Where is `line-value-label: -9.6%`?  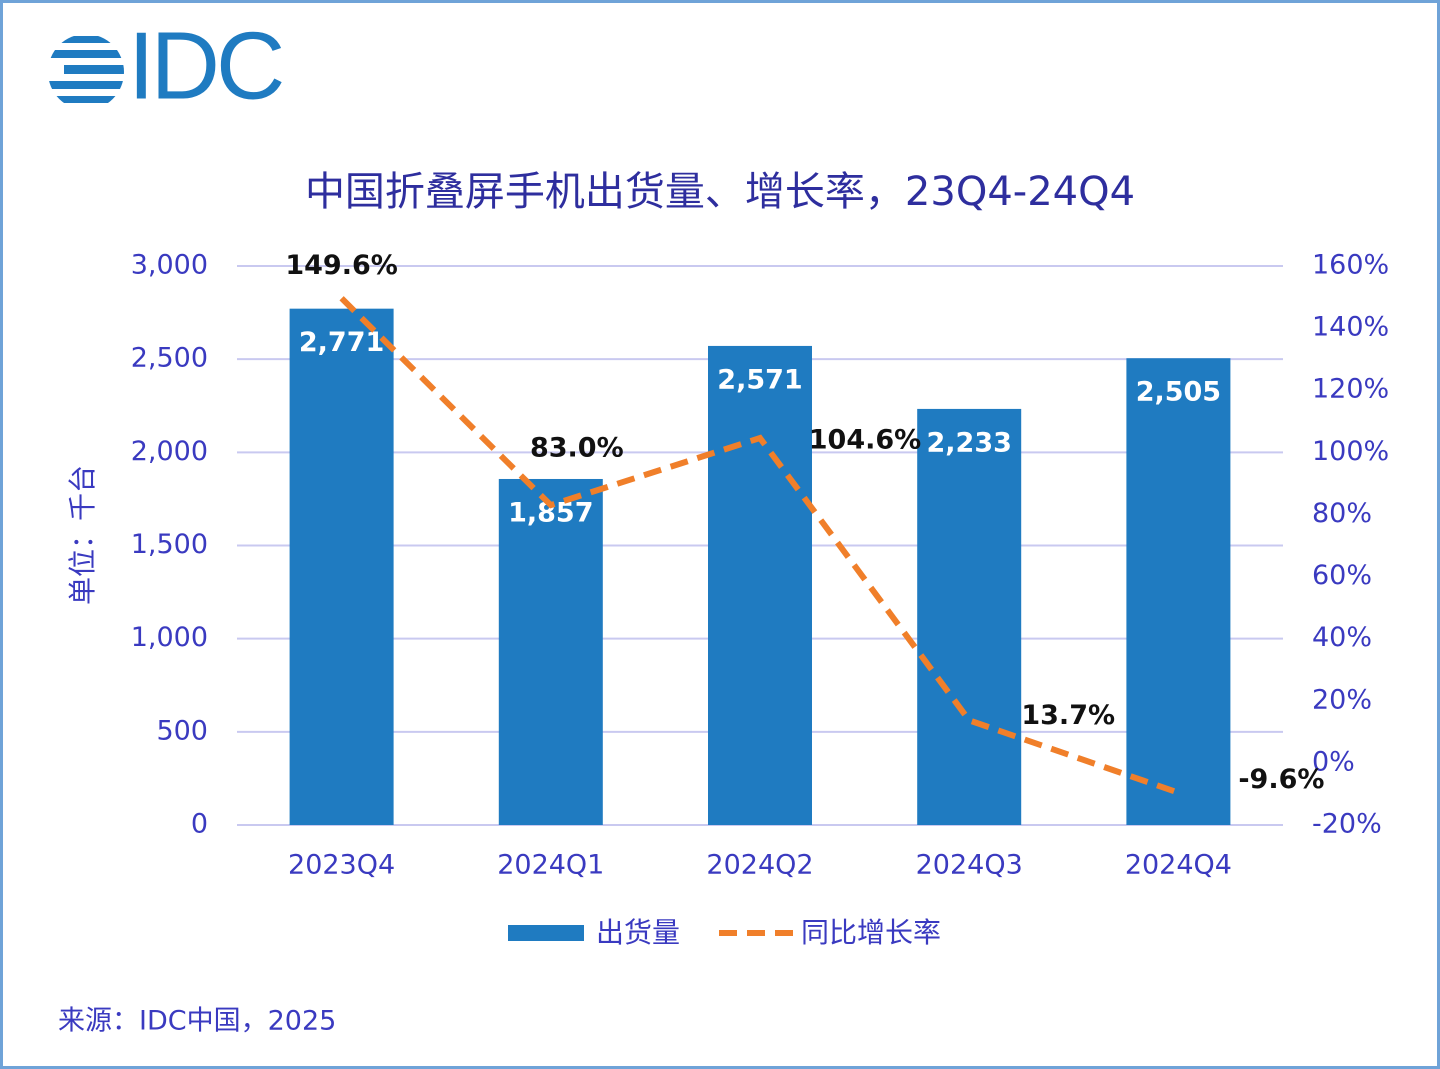
line-value-label: -9.6% is located at coordinates (1281, 779).